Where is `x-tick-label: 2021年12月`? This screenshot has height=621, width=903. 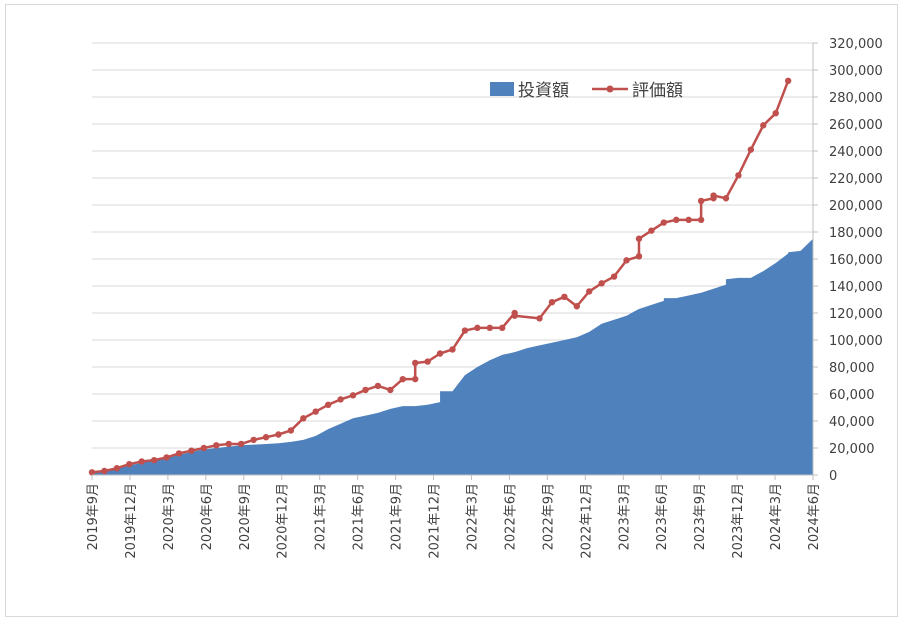 x-tick-label: 2021年12月 is located at coordinates (435, 521).